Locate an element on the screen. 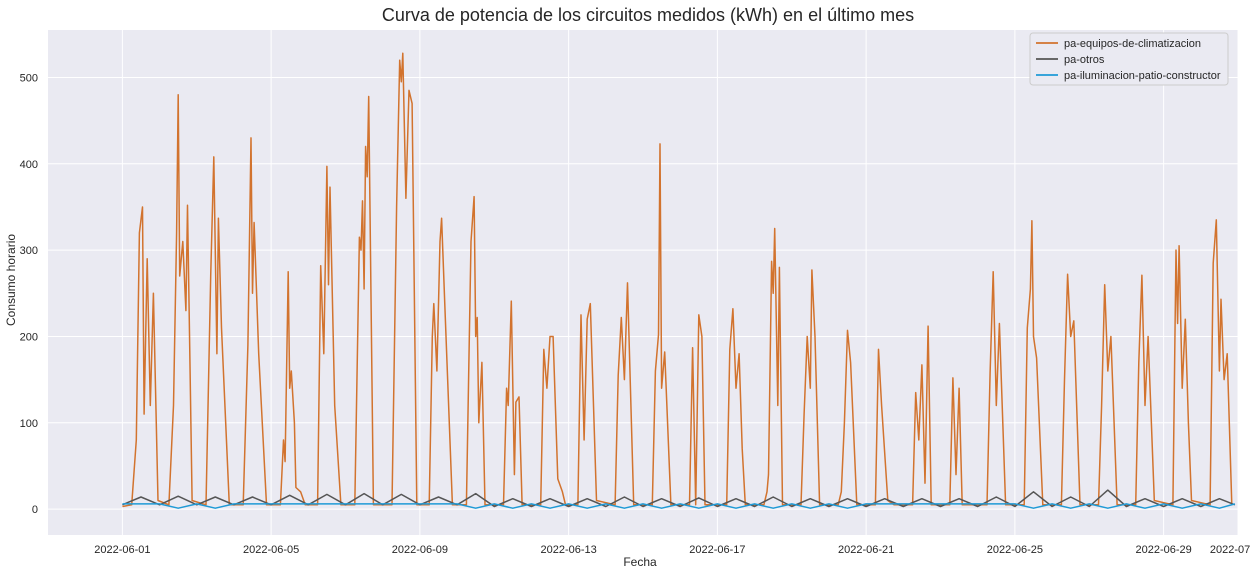 This screenshot has height=579, width=1250. series-line-pa-otros is located at coordinates (679, 498).